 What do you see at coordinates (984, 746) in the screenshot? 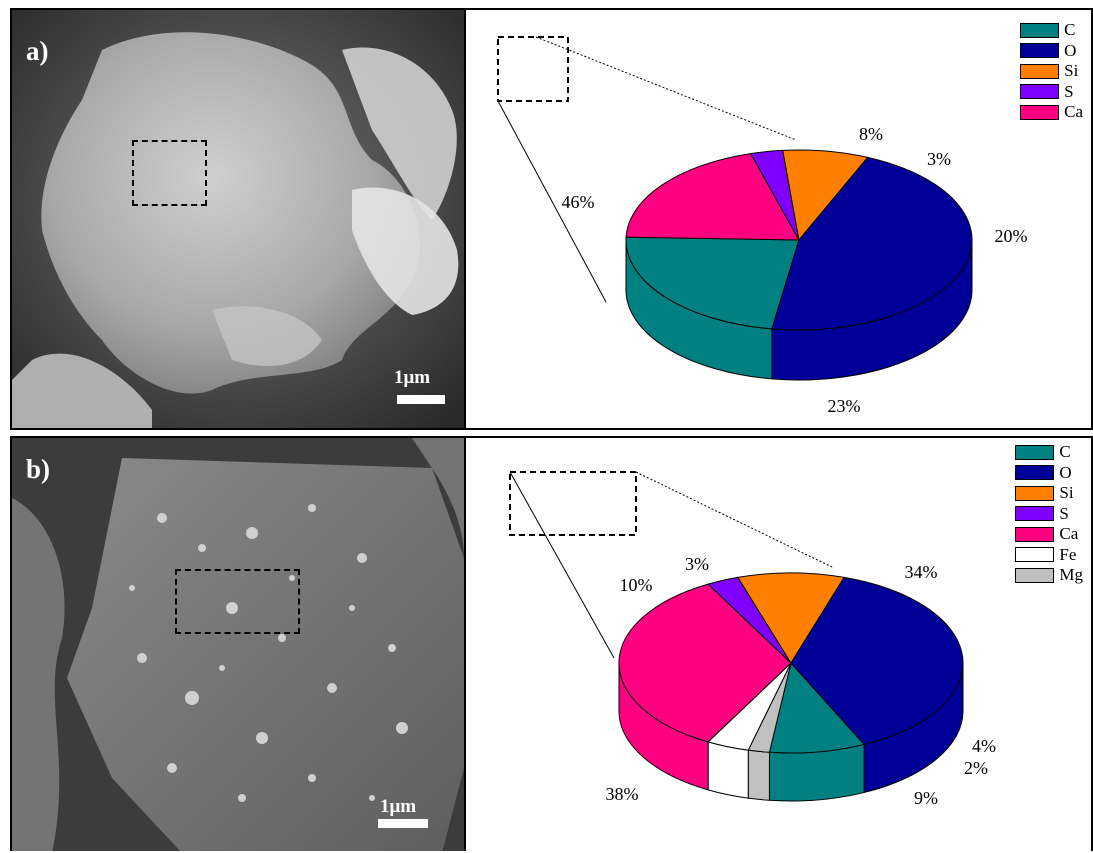
I see `pie-label-fe: 4%` at bounding box center [984, 746].